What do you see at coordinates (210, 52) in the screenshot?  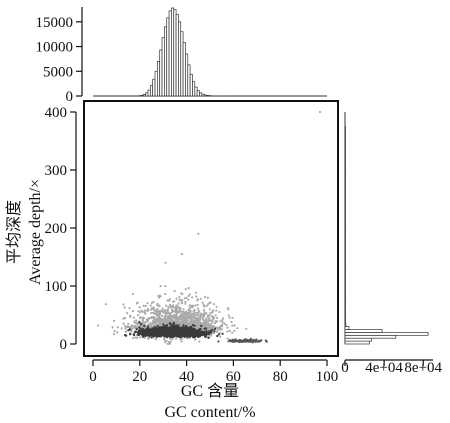 I see `top-hist-bars` at bounding box center [210, 52].